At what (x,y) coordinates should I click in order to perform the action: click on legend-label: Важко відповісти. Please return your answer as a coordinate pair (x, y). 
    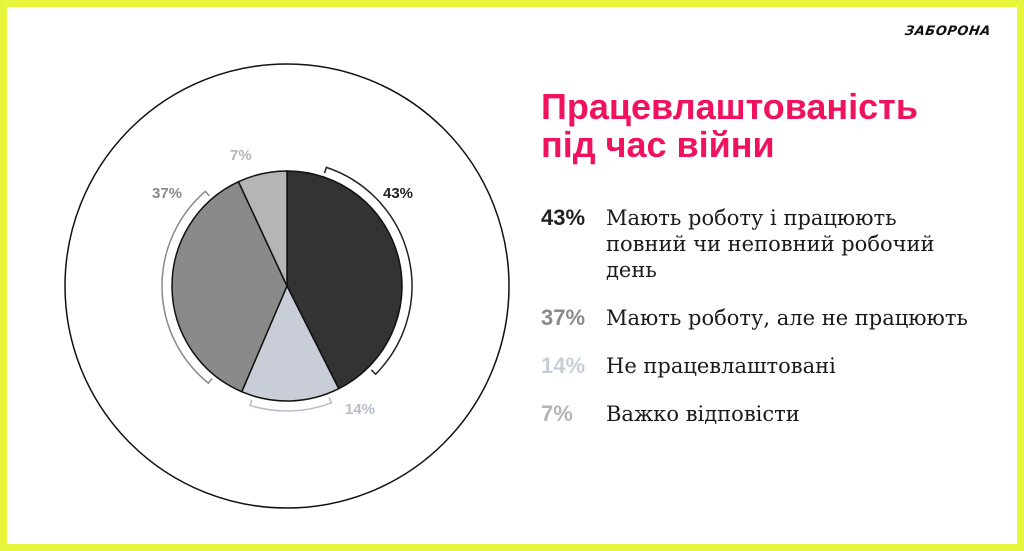
    Looking at the image, I should click on (703, 414).